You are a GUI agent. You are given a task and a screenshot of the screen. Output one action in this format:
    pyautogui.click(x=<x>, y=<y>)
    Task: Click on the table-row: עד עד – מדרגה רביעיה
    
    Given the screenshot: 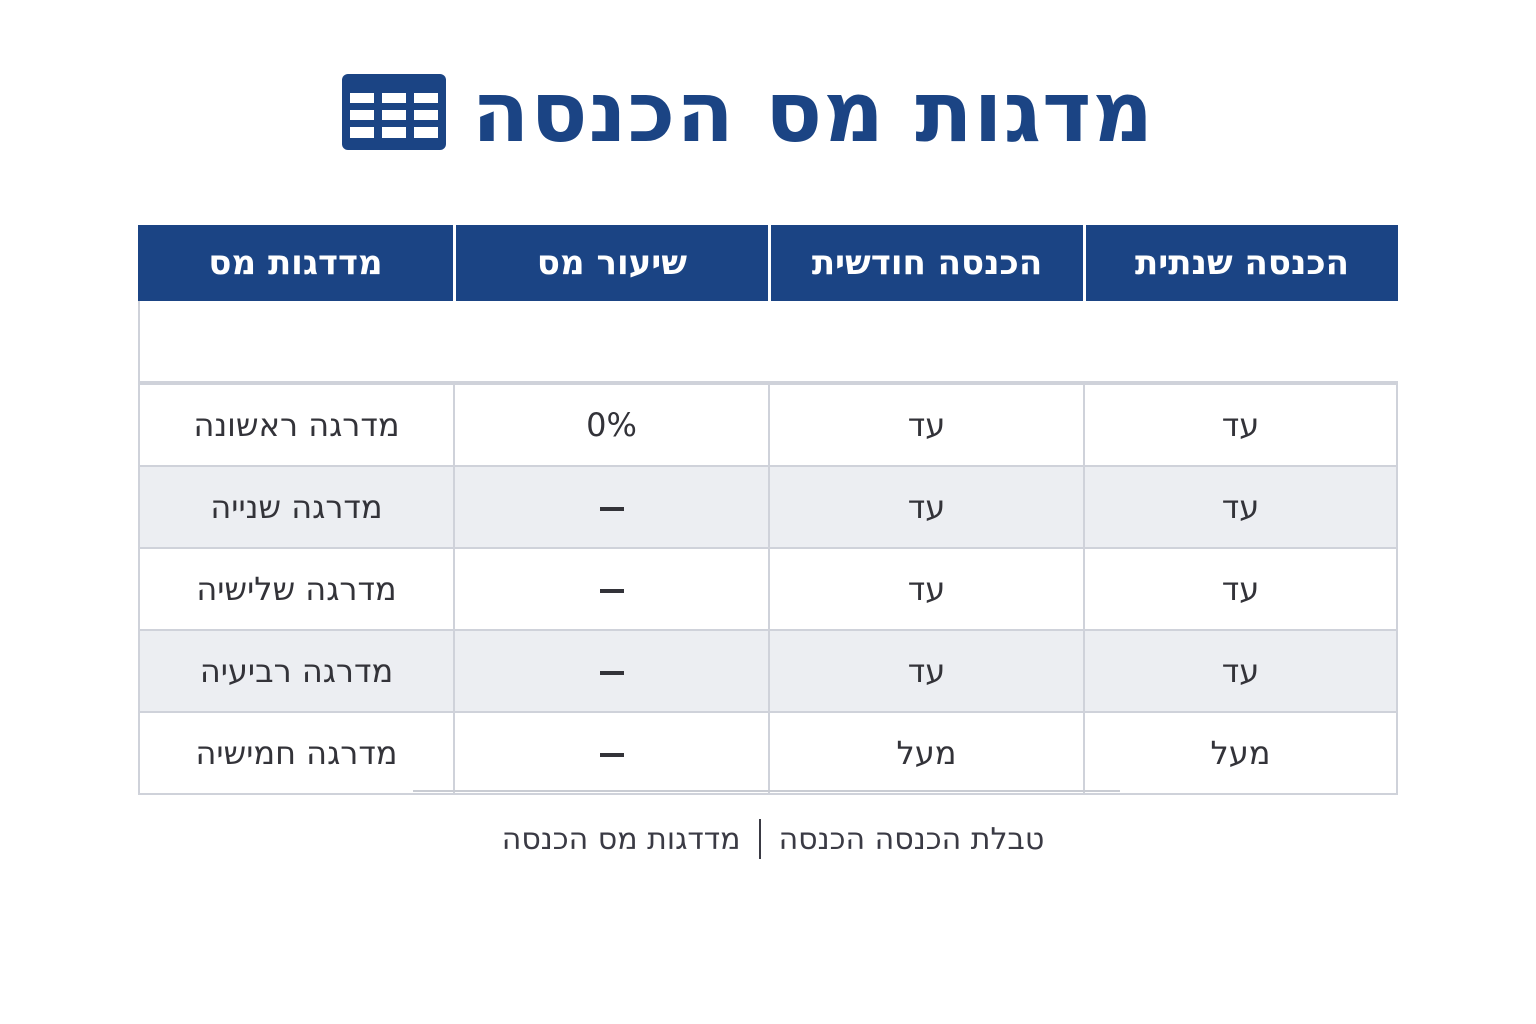 What is the action you would take?
    pyautogui.click(x=768, y=672)
    